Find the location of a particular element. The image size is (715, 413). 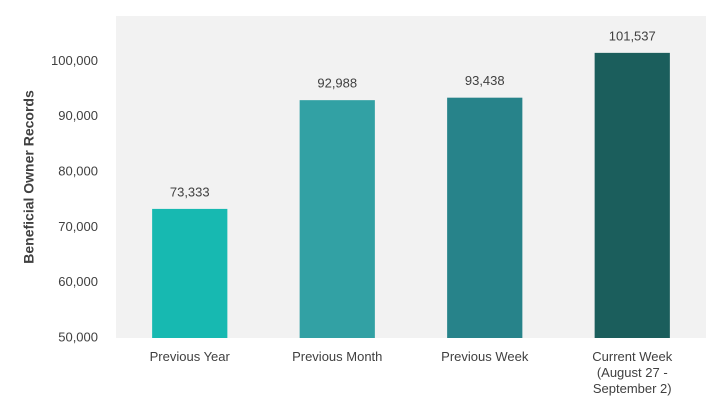

x-tick-label: Previous Week is located at coordinates (485, 356).